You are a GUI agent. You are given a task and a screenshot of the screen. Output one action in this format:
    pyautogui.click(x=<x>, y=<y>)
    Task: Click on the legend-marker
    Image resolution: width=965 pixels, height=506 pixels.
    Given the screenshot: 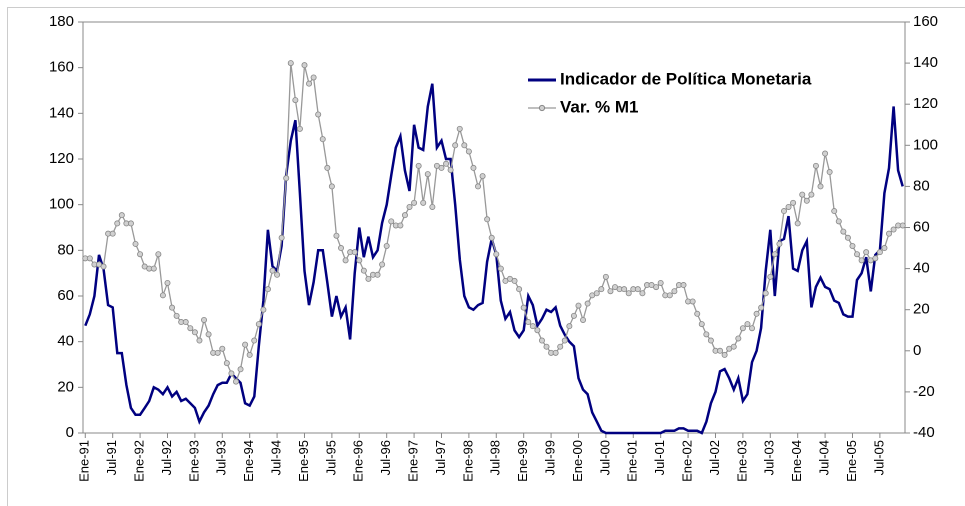 What is the action you would take?
    pyautogui.click(x=542, y=108)
    